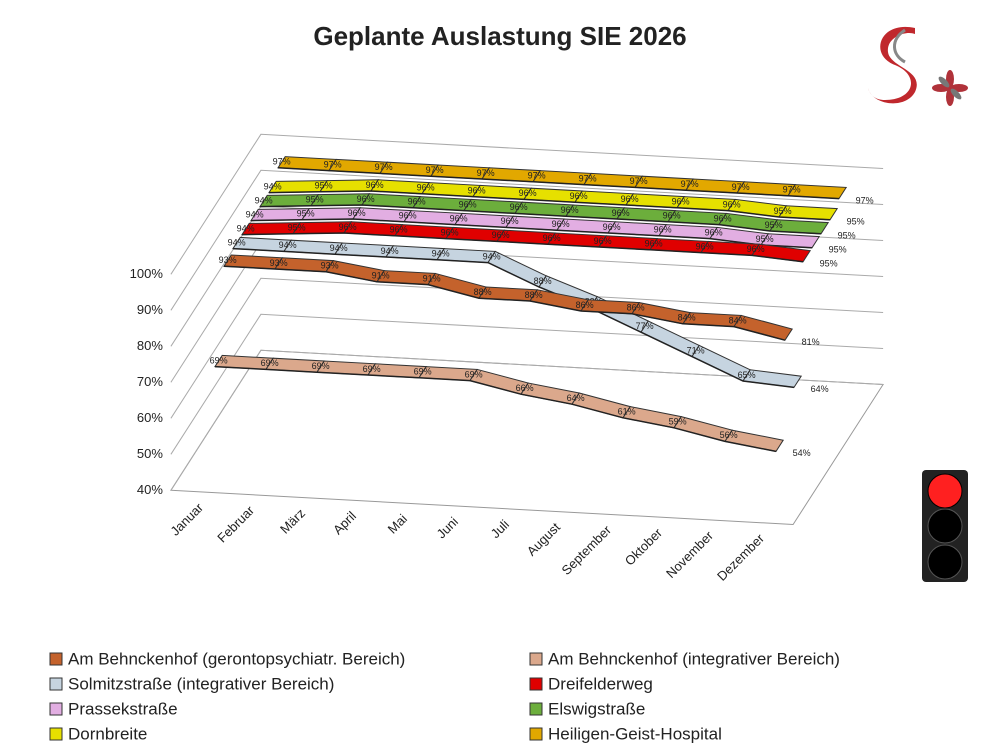 This screenshot has height=744, width=985. Describe the element at coordinates (150, 417) in the screenshot. I see `y-tick-label: 60%` at that location.